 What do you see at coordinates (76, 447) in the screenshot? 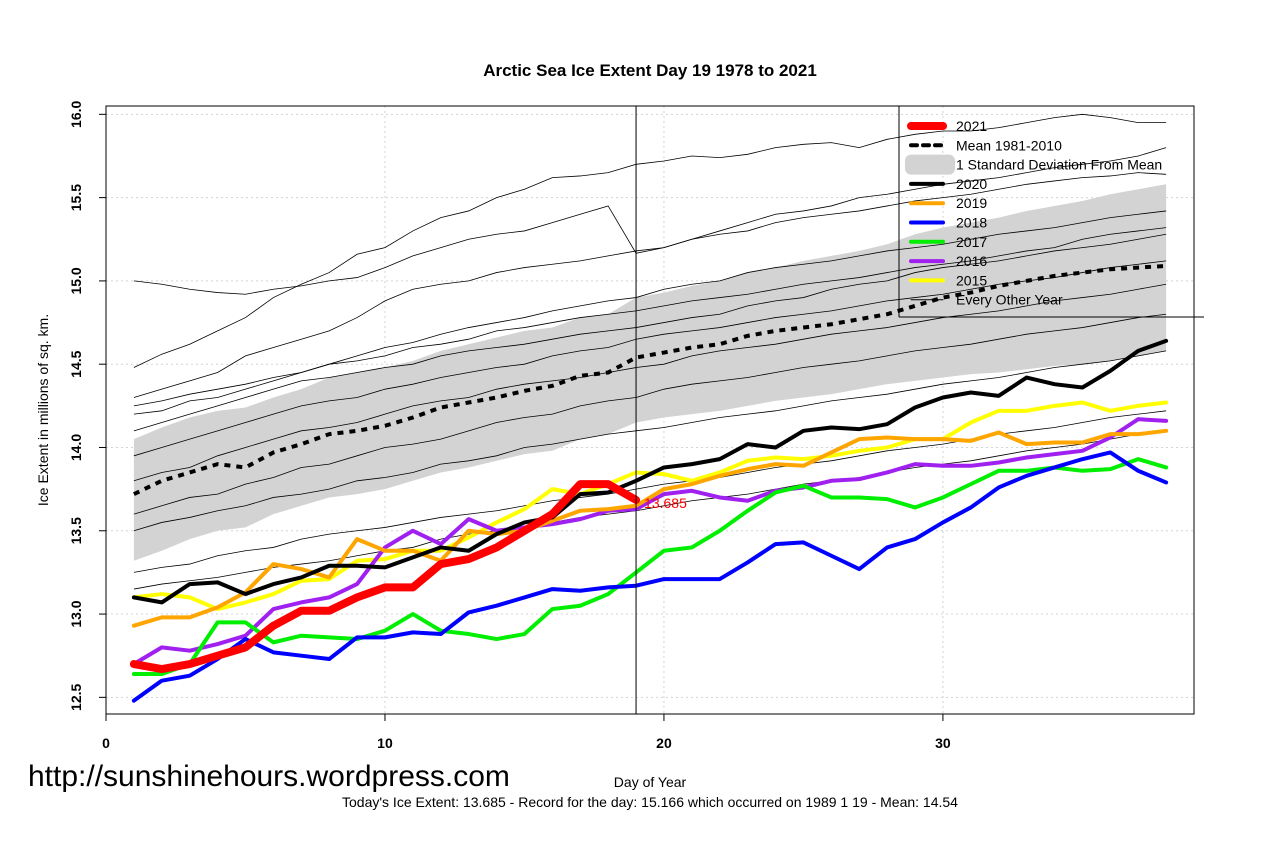
I see `y-tick-label: 14.0` at bounding box center [76, 447].